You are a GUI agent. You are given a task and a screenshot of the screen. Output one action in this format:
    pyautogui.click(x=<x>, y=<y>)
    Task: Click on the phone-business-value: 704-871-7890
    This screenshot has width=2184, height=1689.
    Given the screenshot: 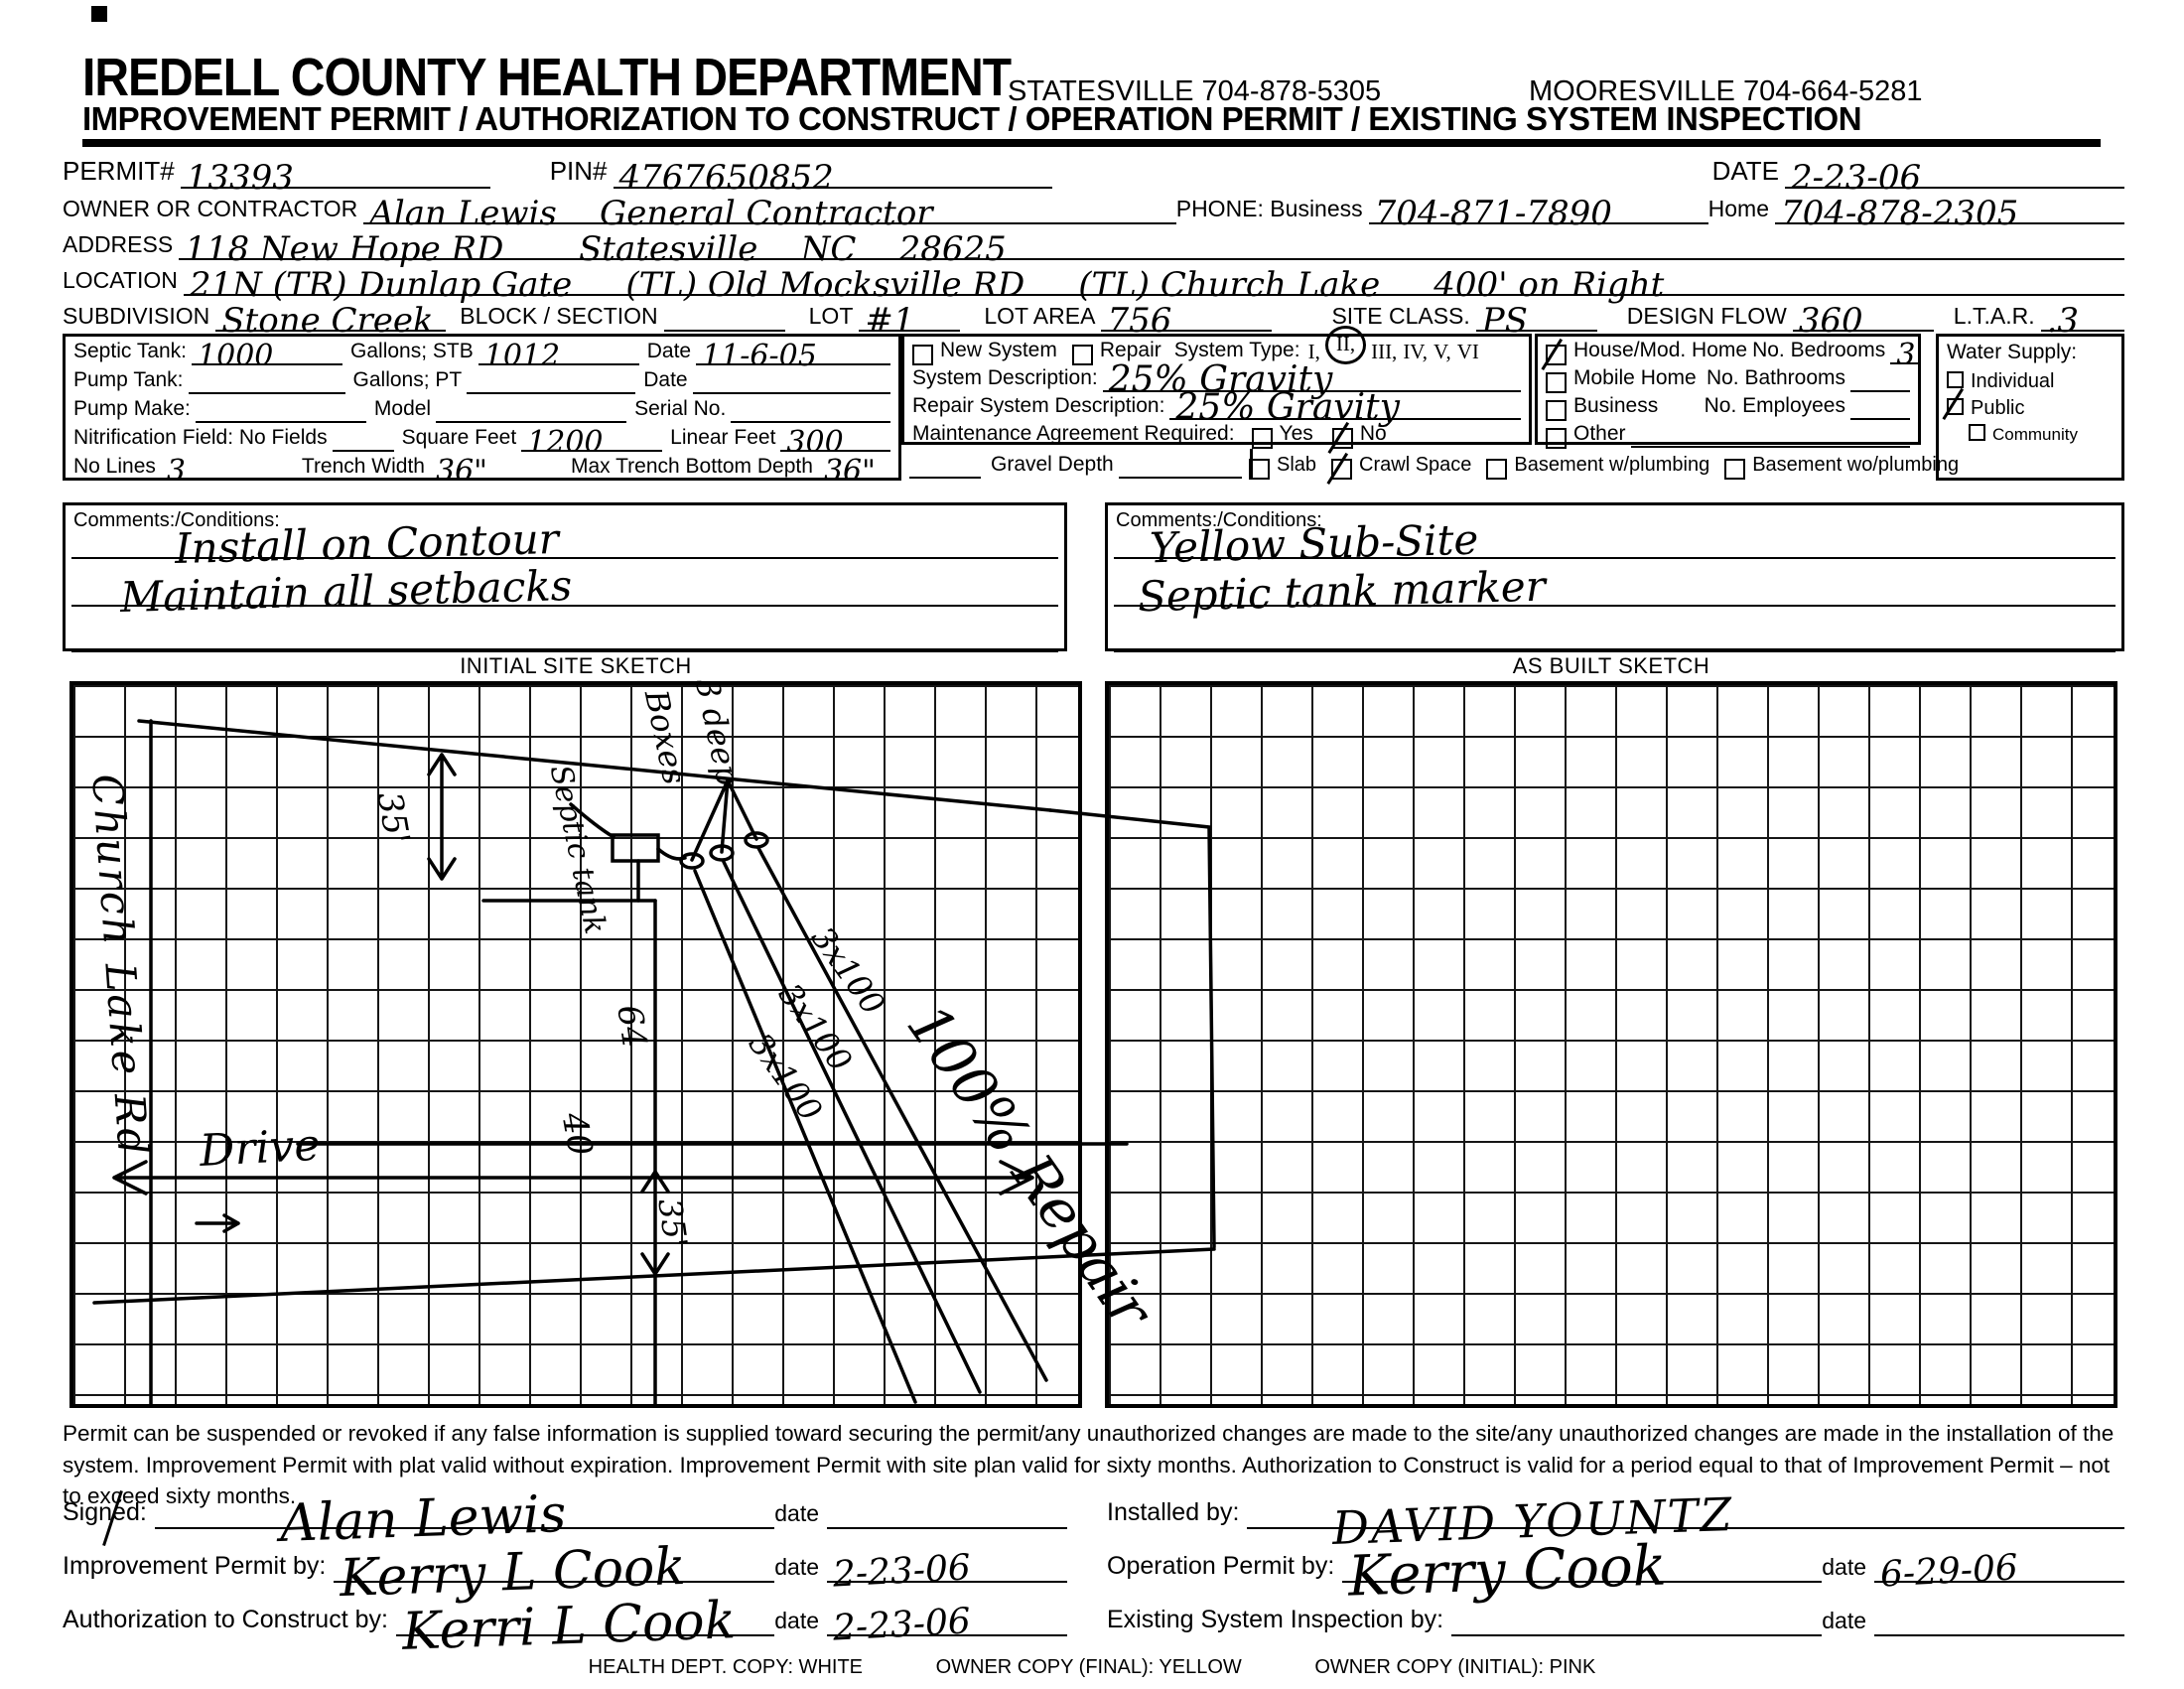 What is the action you would take?
    pyautogui.click(x=1493, y=214)
    